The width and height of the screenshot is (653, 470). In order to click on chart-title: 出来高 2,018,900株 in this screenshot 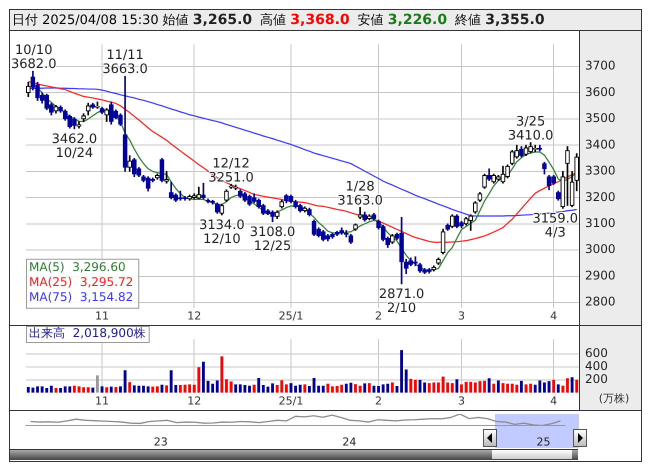, I will do `click(87, 333)`.